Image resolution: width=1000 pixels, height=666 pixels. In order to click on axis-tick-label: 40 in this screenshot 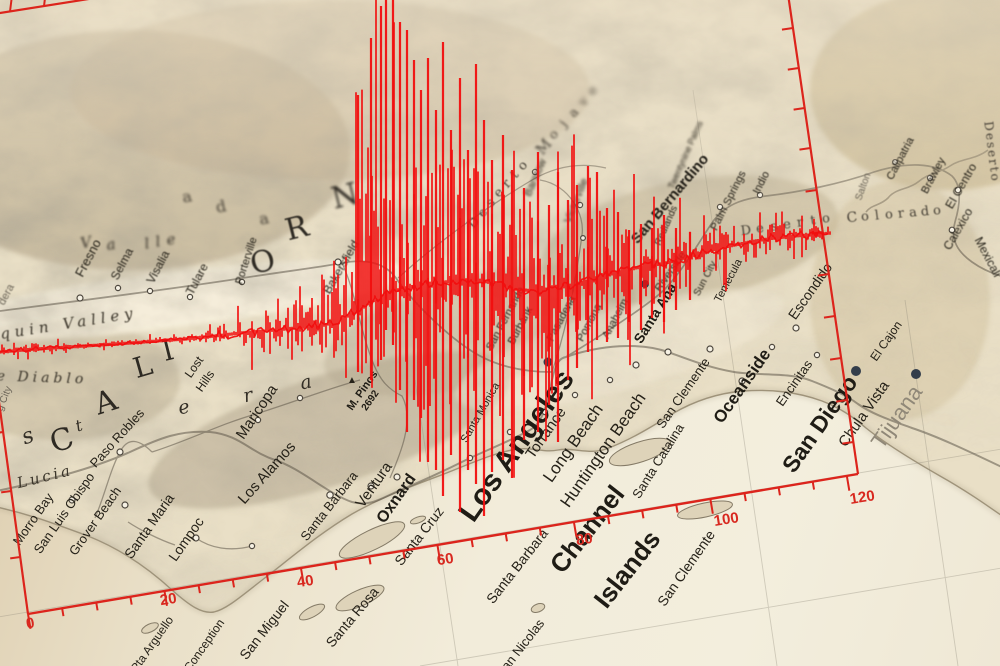, I will do `click(305, 581)`.